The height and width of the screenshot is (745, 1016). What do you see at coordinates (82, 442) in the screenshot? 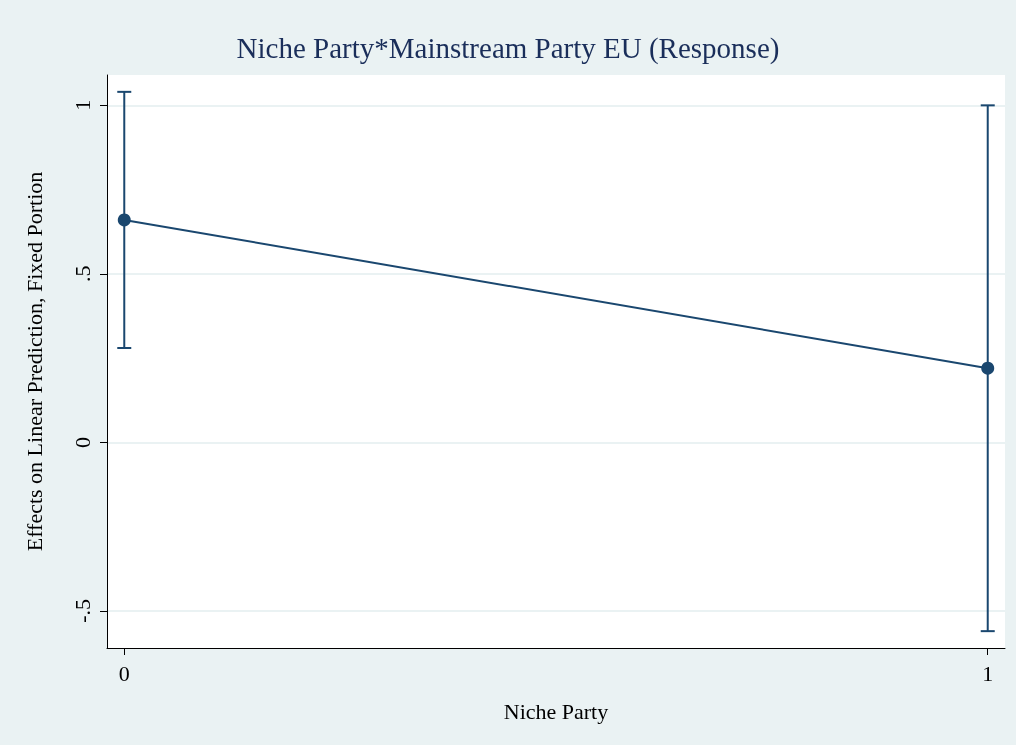
I see `y-tick-label: 0` at bounding box center [82, 442].